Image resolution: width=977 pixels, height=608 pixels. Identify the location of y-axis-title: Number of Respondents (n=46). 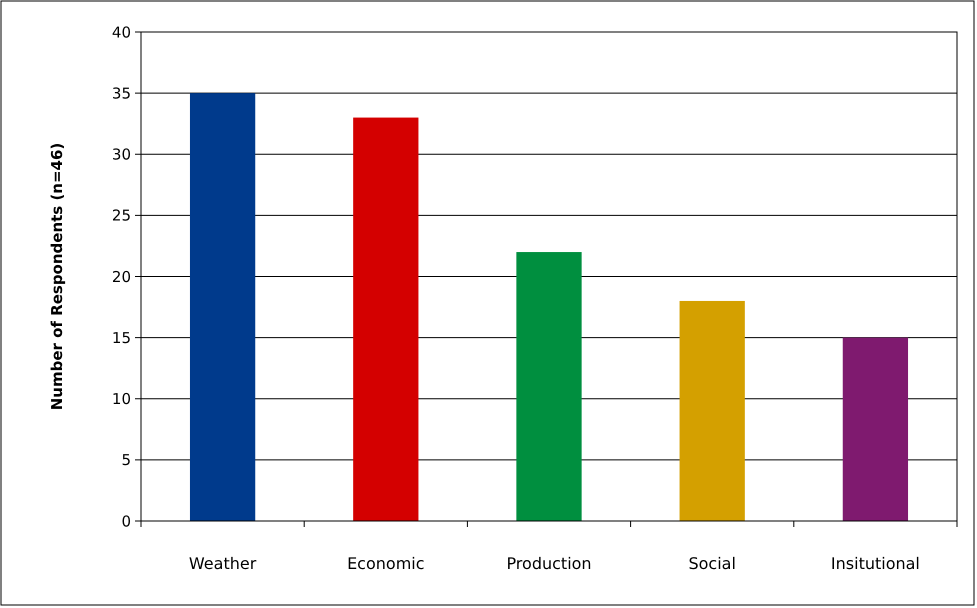
(57, 276).